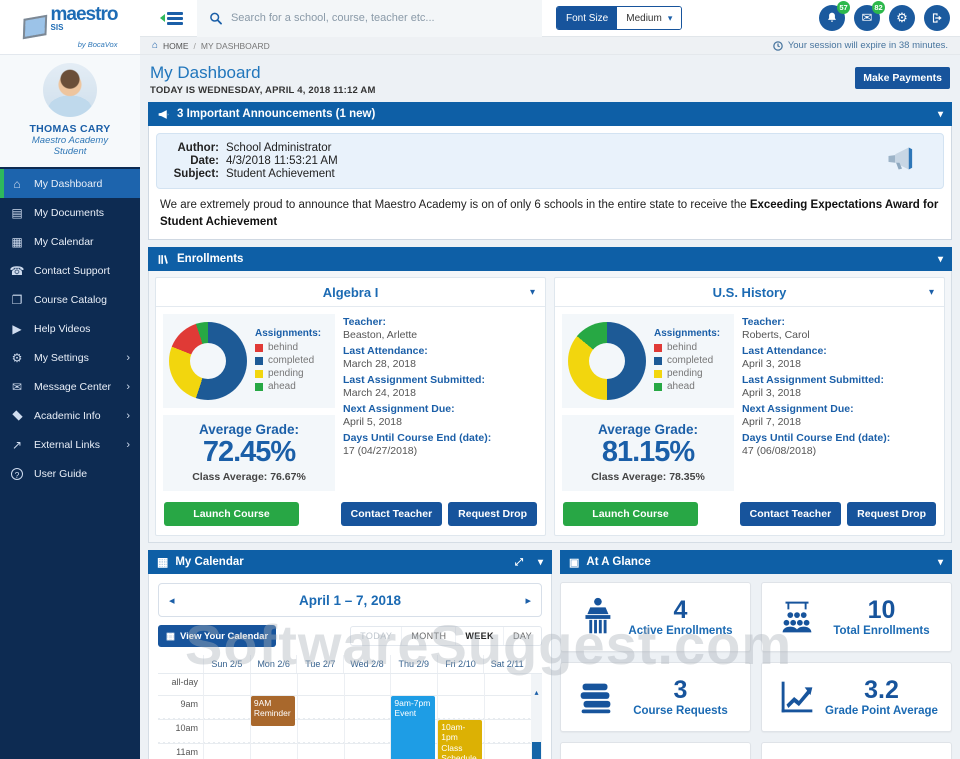 Image resolution: width=960 pixels, height=759 pixels. What do you see at coordinates (17, 270) in the screenshot?
I see `phone-icon: ☎` at bounding box center [17, 270].